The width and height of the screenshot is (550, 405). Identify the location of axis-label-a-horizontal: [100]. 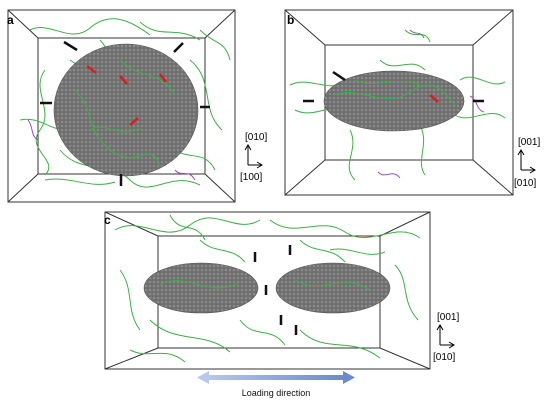
(251, 177).